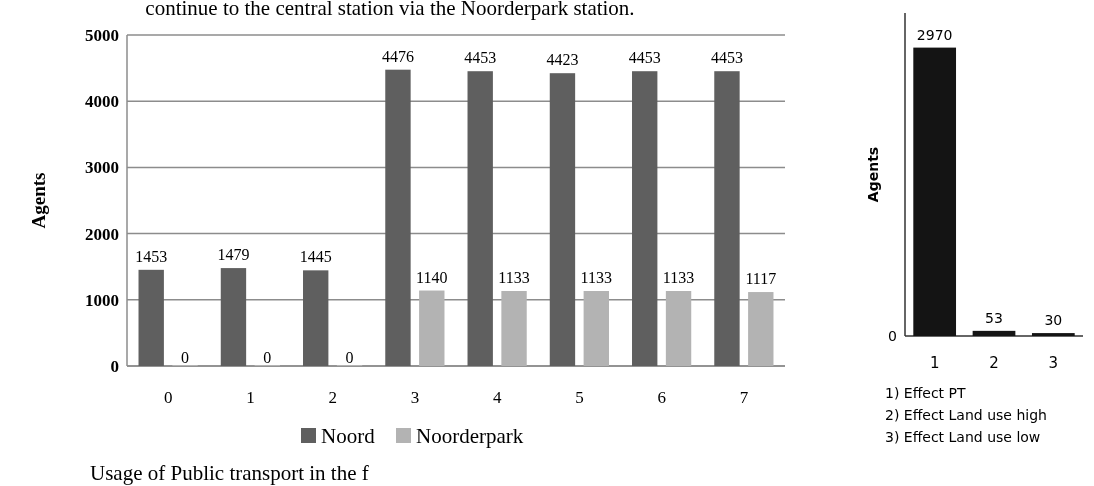 The height and width of the screenshot is (486, 1094). What do you see at coordinates (562, 60) in the screenshot?
I see `data-label: 4423` at bounding box center [562, 60].